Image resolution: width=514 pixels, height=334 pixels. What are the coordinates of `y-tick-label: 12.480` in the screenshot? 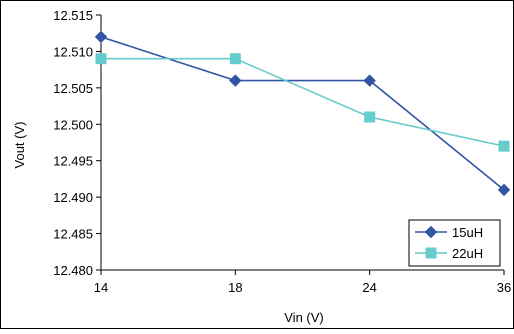 It's located at (73, 270).